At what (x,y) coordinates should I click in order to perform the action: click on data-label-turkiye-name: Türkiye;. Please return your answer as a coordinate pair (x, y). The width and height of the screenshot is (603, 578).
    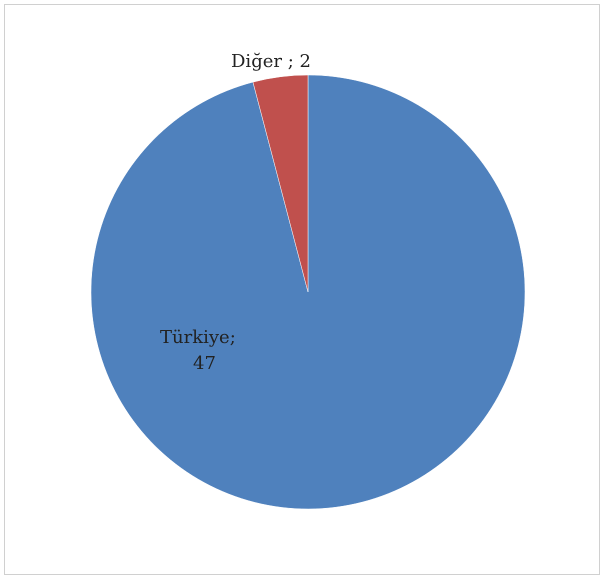
    Looking at the image, I should click on (198, 337).